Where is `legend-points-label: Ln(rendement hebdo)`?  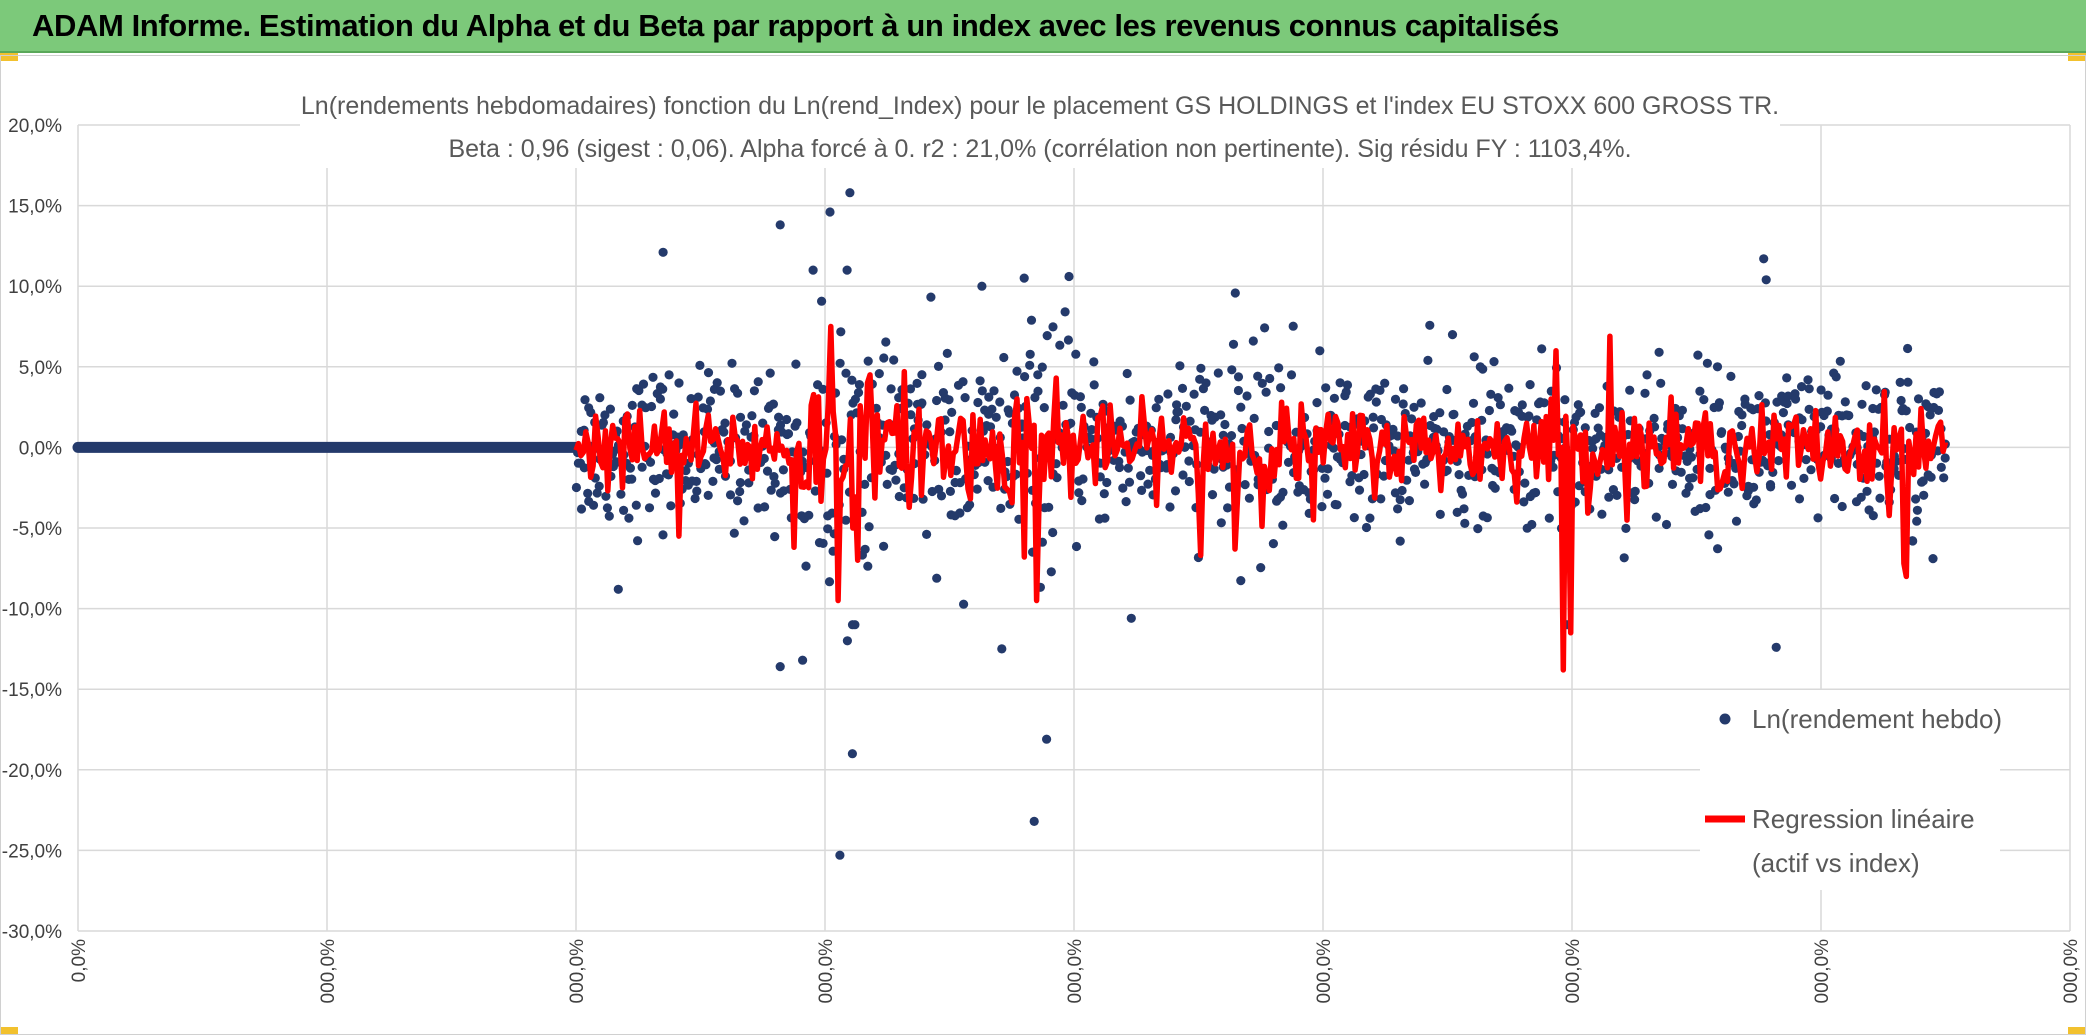 legend-points-label: Ln(rendement hebdo) is located at coordinates (1877, 719).